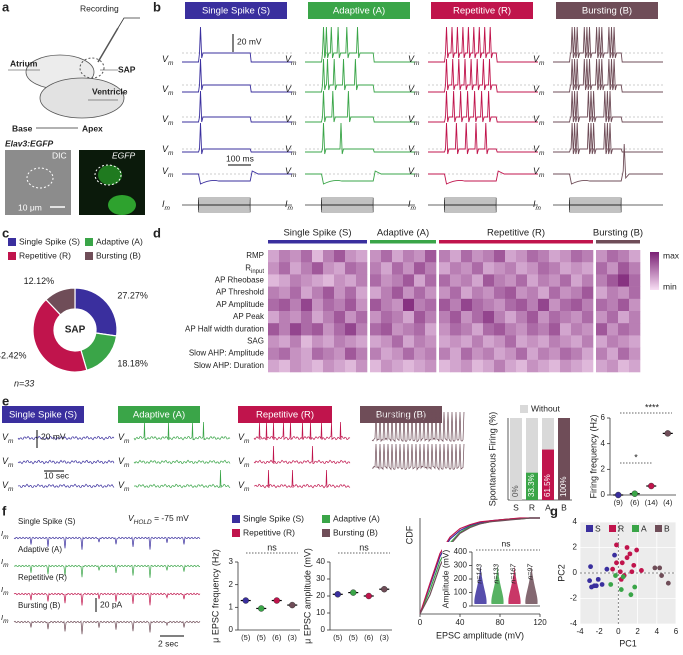 The image size is (683, 655). Describe the element at coordinates (607, 11) in the screenshot. I see `group-header-text: Bursting (B)` at that location.